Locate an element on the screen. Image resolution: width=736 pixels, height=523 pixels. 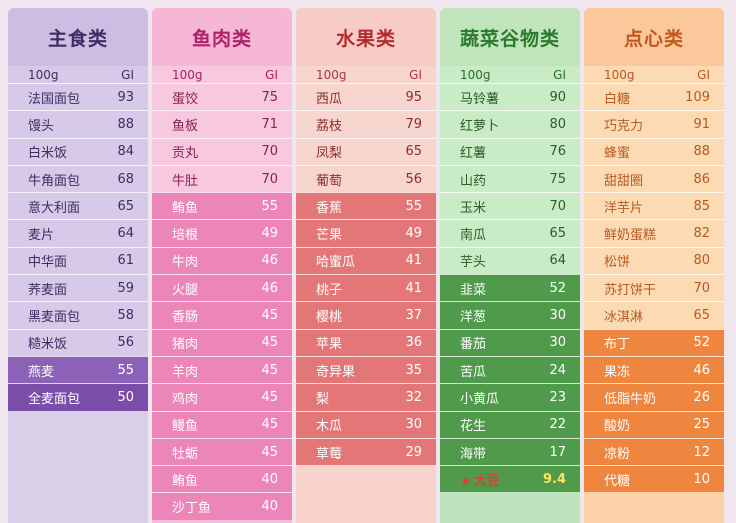
table-row: 花生 22 is located at coordinates (510, 424).